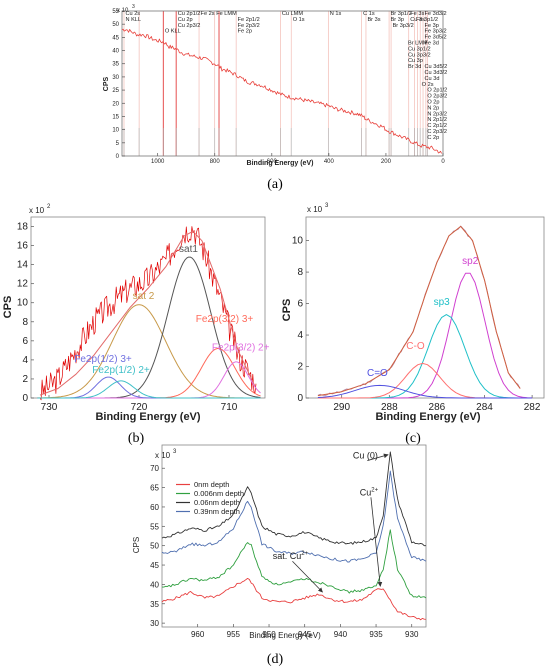 The image size is (550, 669). Describe the element at coordinates (419, 55) in the screenshot. I see `chart-a-line-label: Cu 3p3/2` at that location.